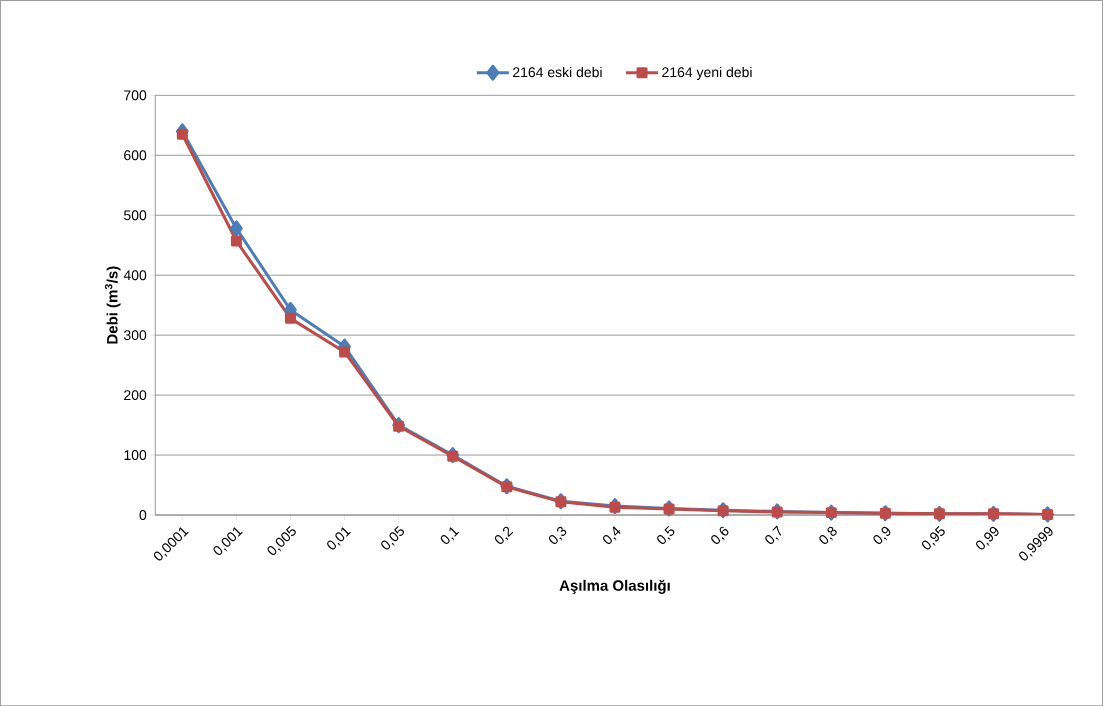 Image resolution: width=1103 pixels, height=706 pixels. I want to click on x-tick-label: 0,7, so click(773, 534).